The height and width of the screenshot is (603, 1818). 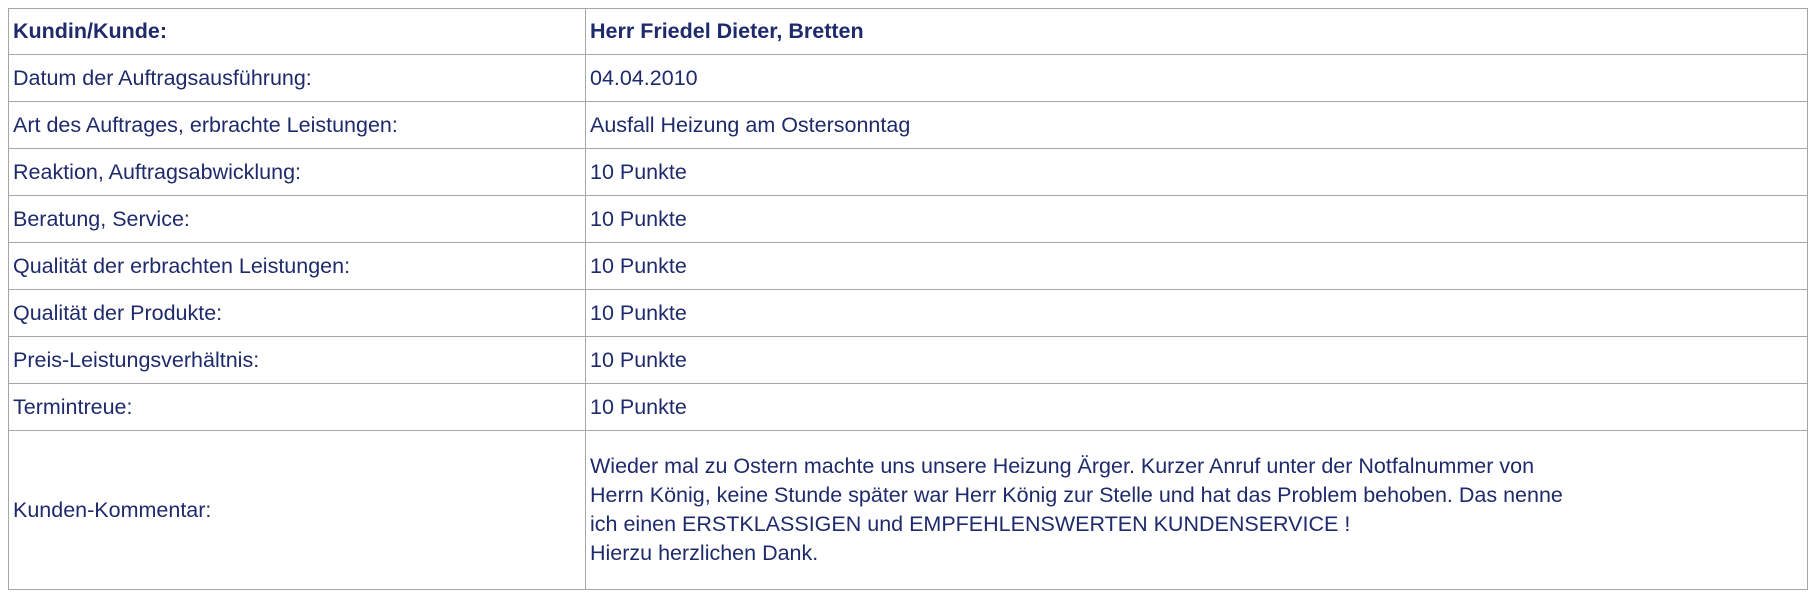 I want to click on row-label: Beratung, Service:, so click(x=297, y=219).